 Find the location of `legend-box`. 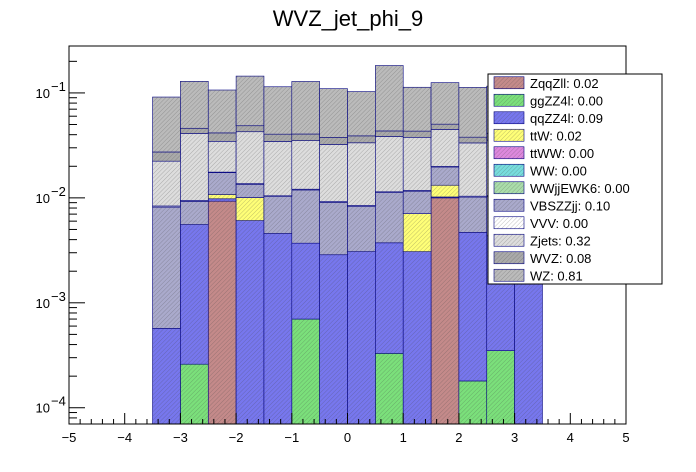

legend-box is located at coordinates (575, 179).